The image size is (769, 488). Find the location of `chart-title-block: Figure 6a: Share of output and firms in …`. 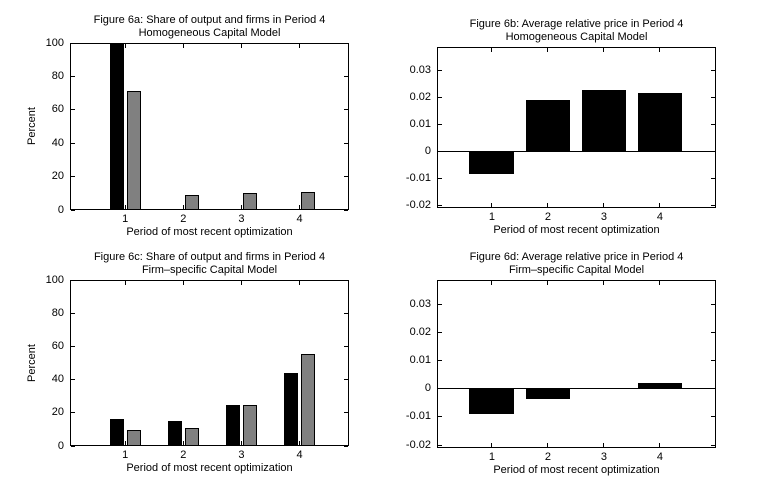

chart-title-block: Figure 6a: Share of output and firms in … is located at coordinates (209, 27).